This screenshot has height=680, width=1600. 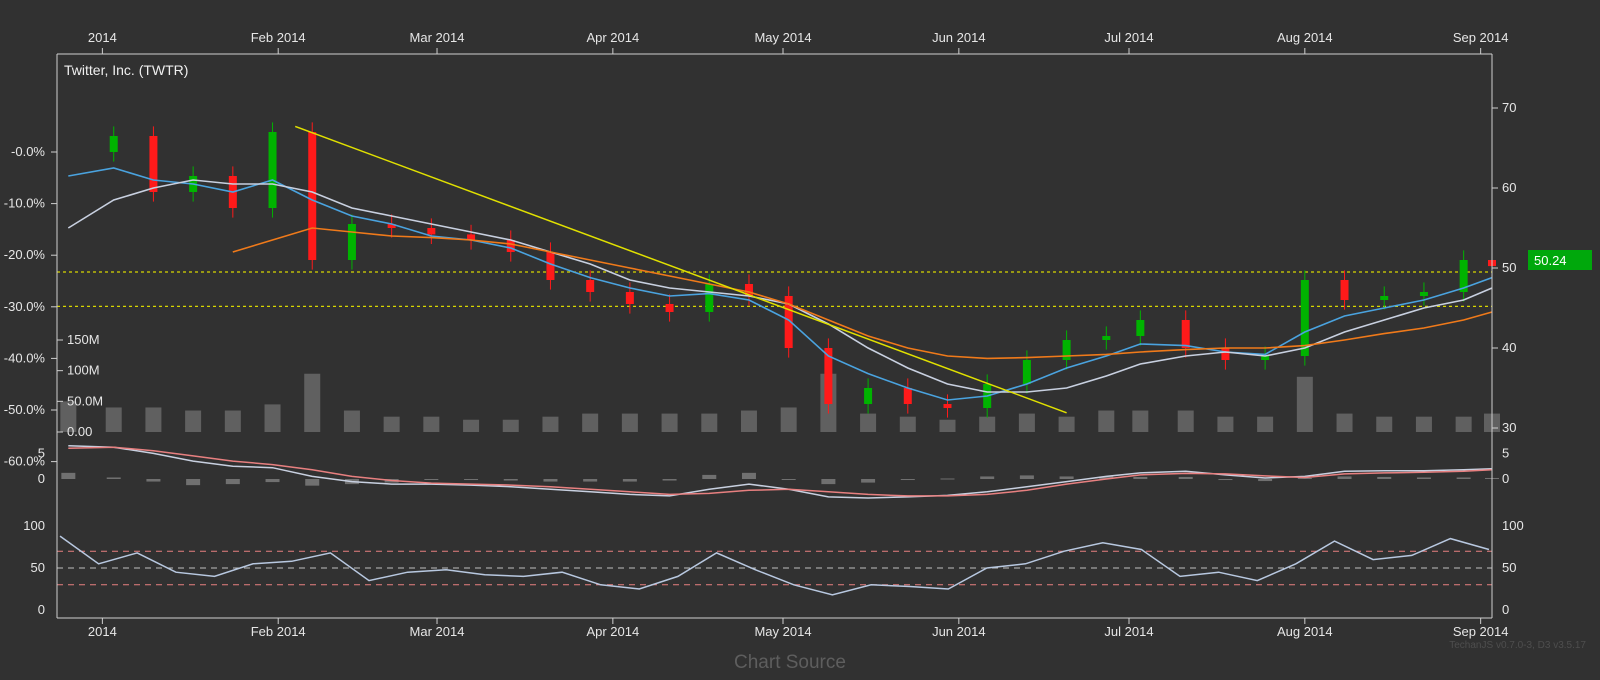 What do you see at coordinates (773, 471) in the screenshot?
I see `macd-panel: 0 0 5 5` at bounding box center [773, 471].